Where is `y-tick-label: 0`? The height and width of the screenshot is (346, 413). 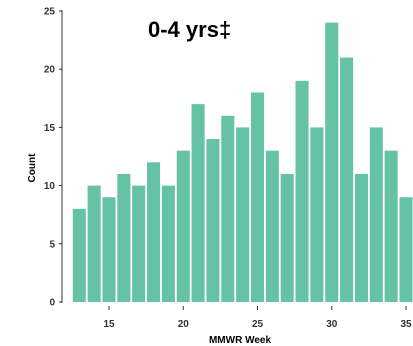
y-tick-label: 0 is located at coordinates (52, 303).